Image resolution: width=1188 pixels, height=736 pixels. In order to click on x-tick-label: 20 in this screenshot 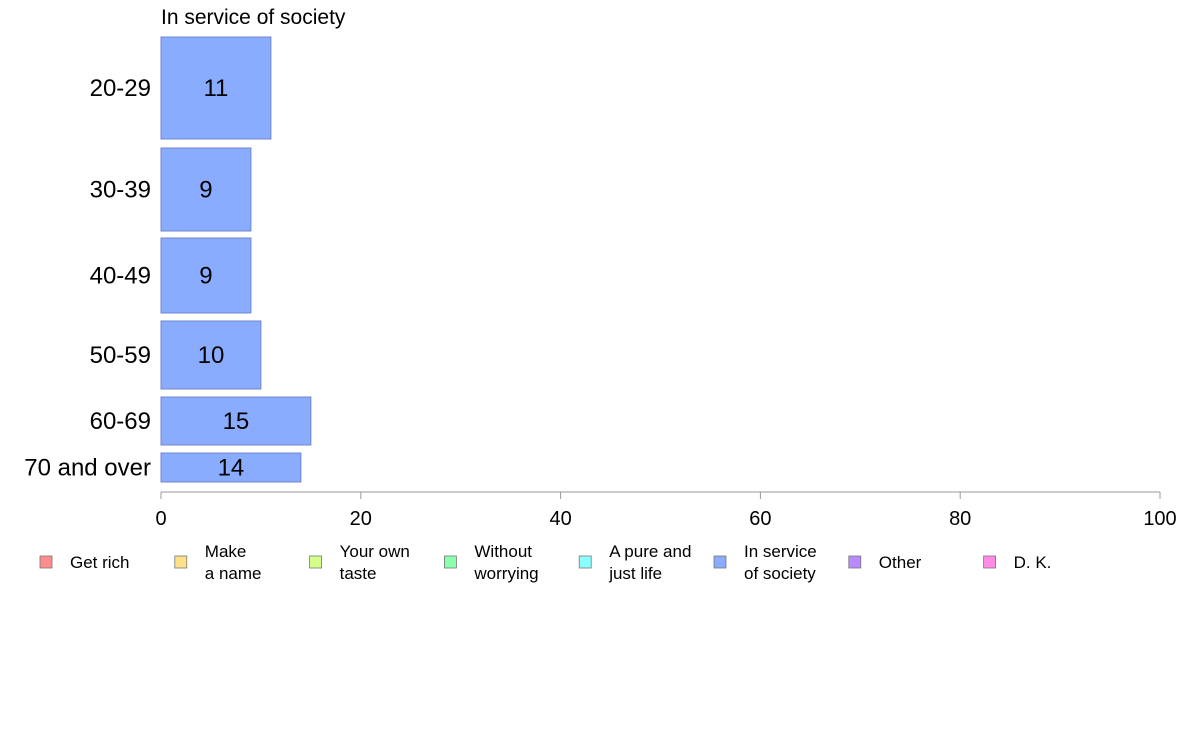, I will do `click(361, 519)`.